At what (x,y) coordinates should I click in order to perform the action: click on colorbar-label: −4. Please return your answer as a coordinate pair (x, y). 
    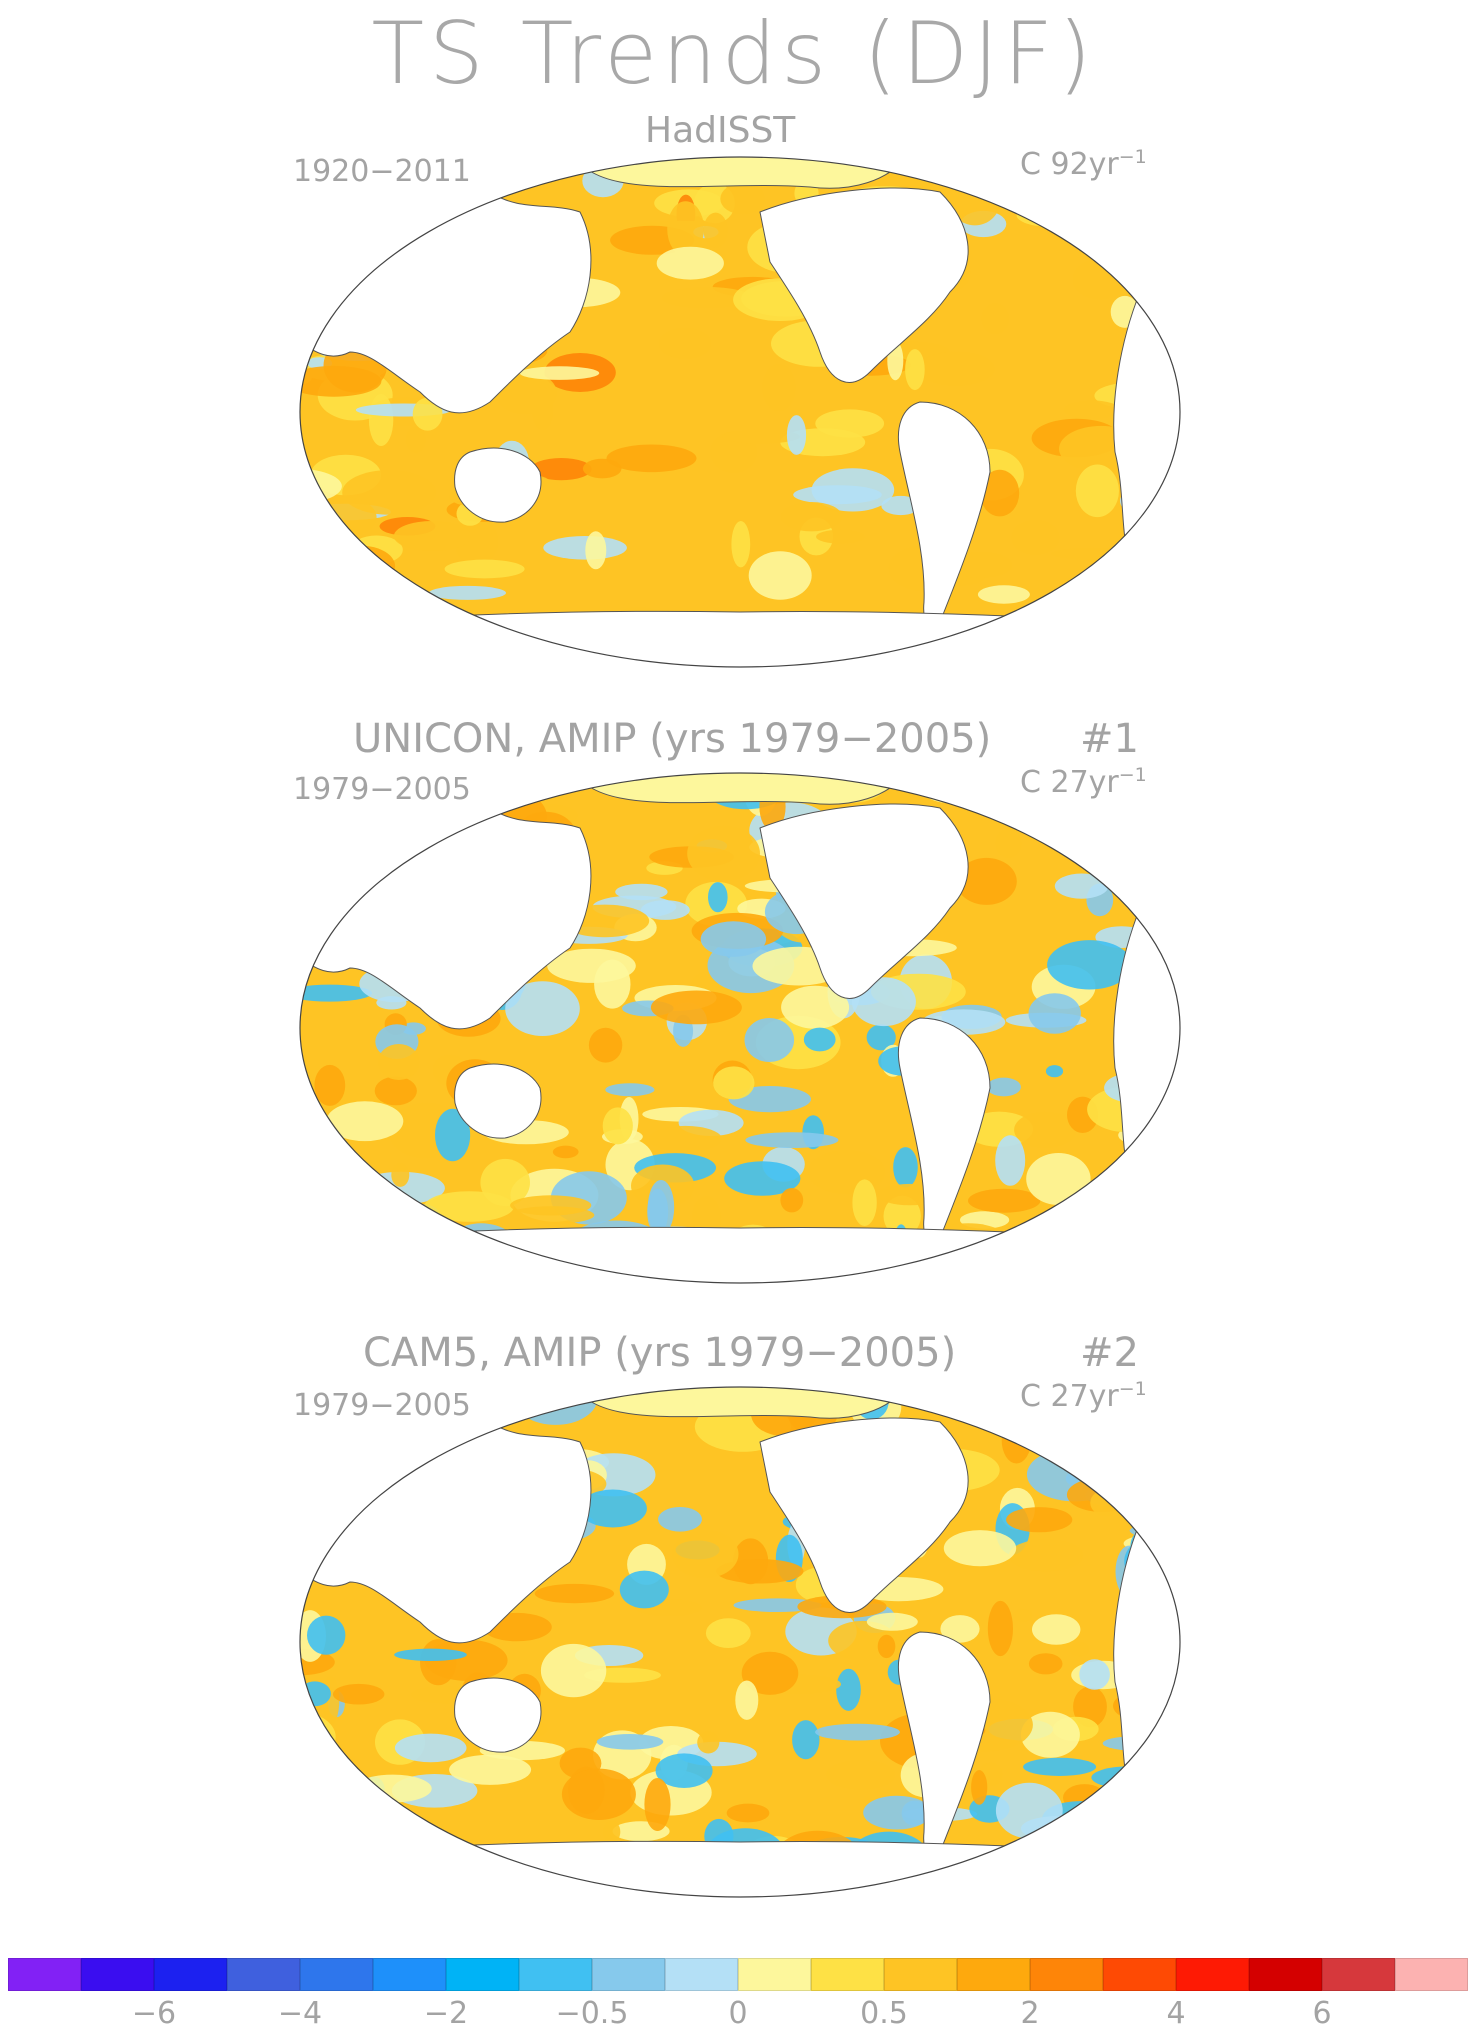
    Looking at the image, I should click on (300, 2013).